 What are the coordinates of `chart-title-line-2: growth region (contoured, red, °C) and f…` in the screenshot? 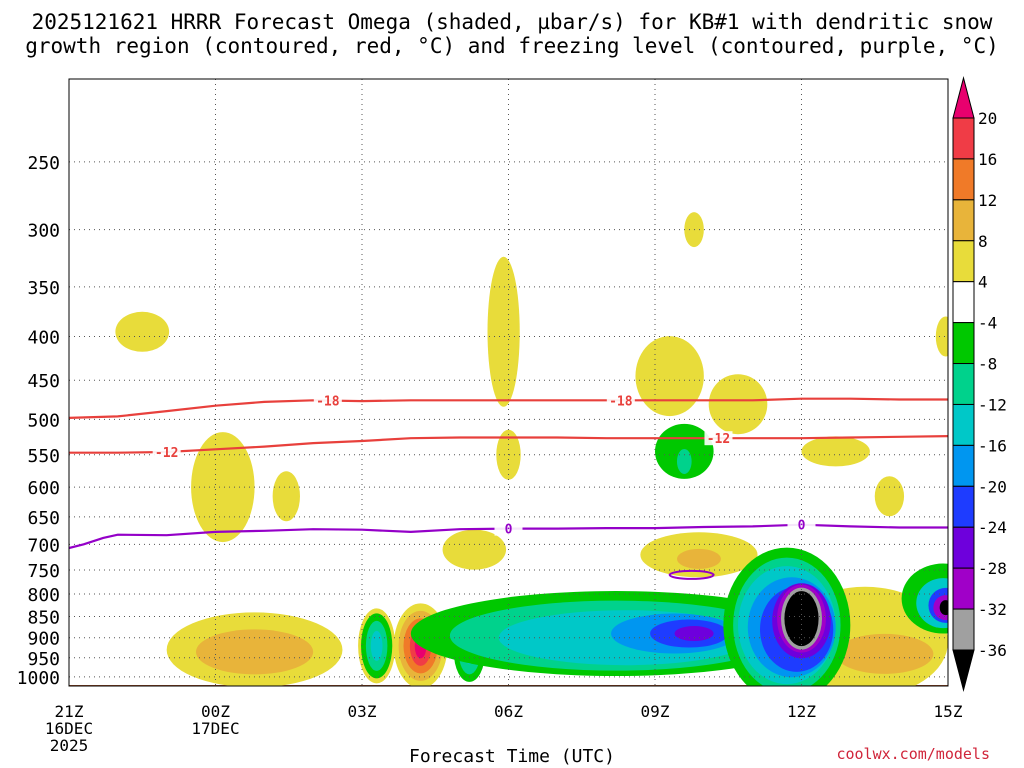 It's located at (512, 46).